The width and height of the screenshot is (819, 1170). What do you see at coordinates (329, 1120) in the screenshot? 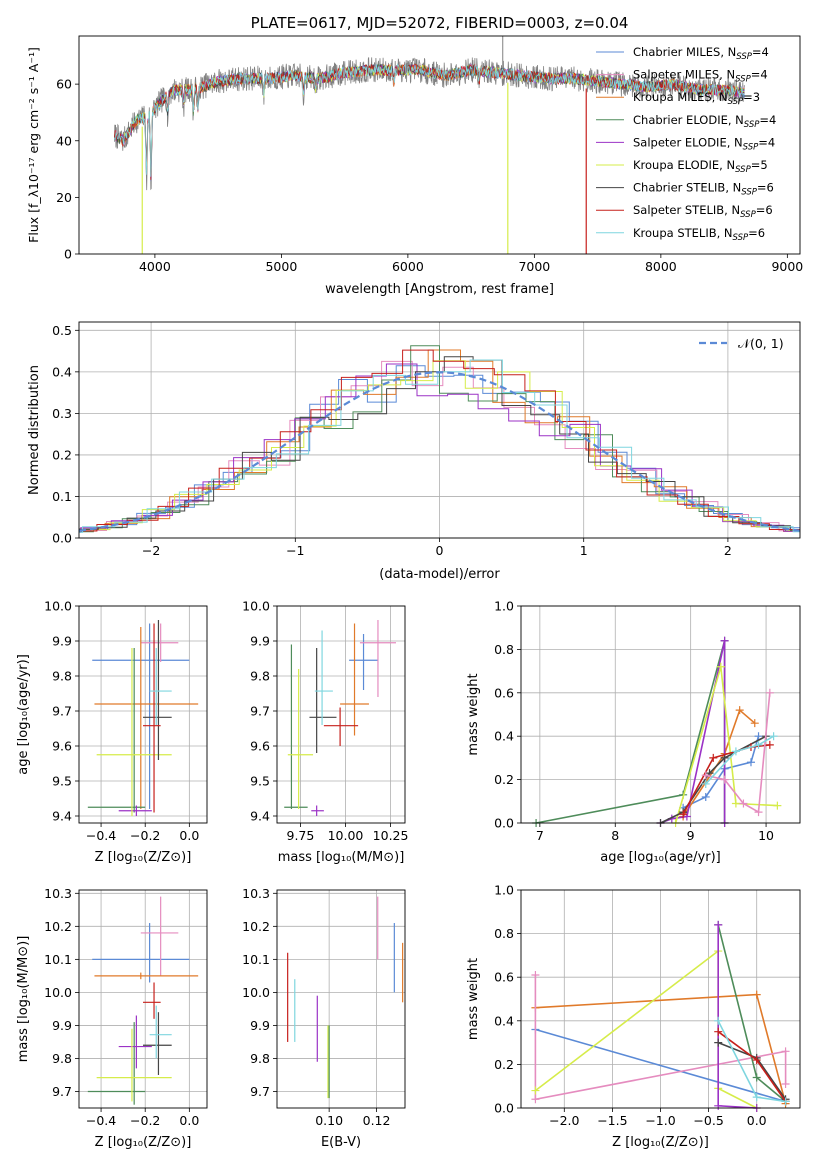
I see `x-tick-label: 0.10` at bounding box center [329, 1120].